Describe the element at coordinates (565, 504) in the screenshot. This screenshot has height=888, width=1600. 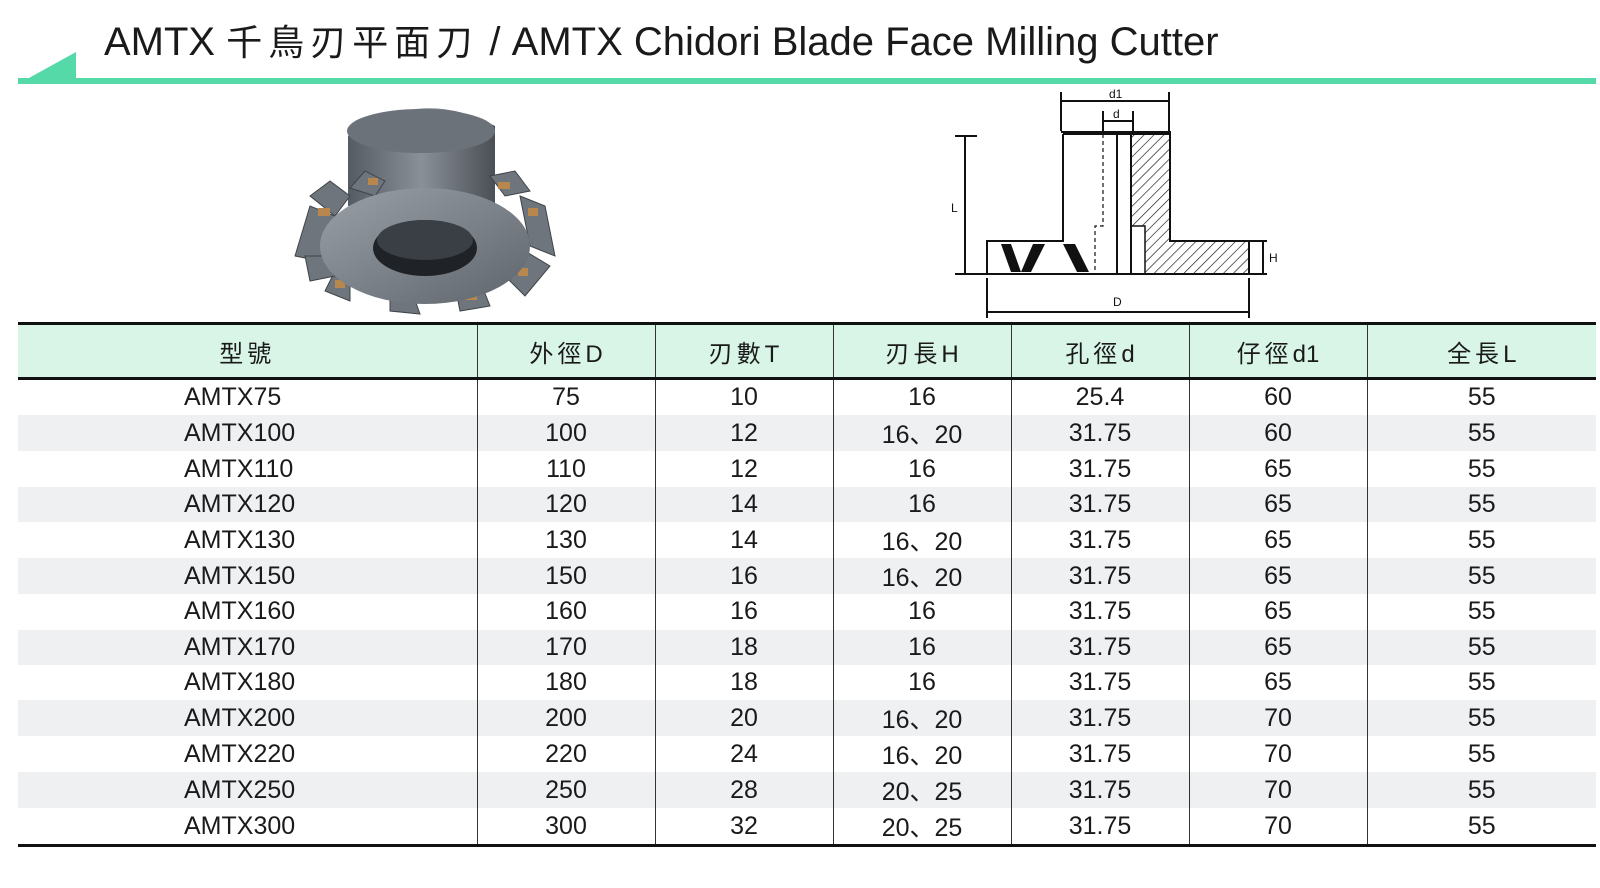
I see `cell-D: 120` at that location.